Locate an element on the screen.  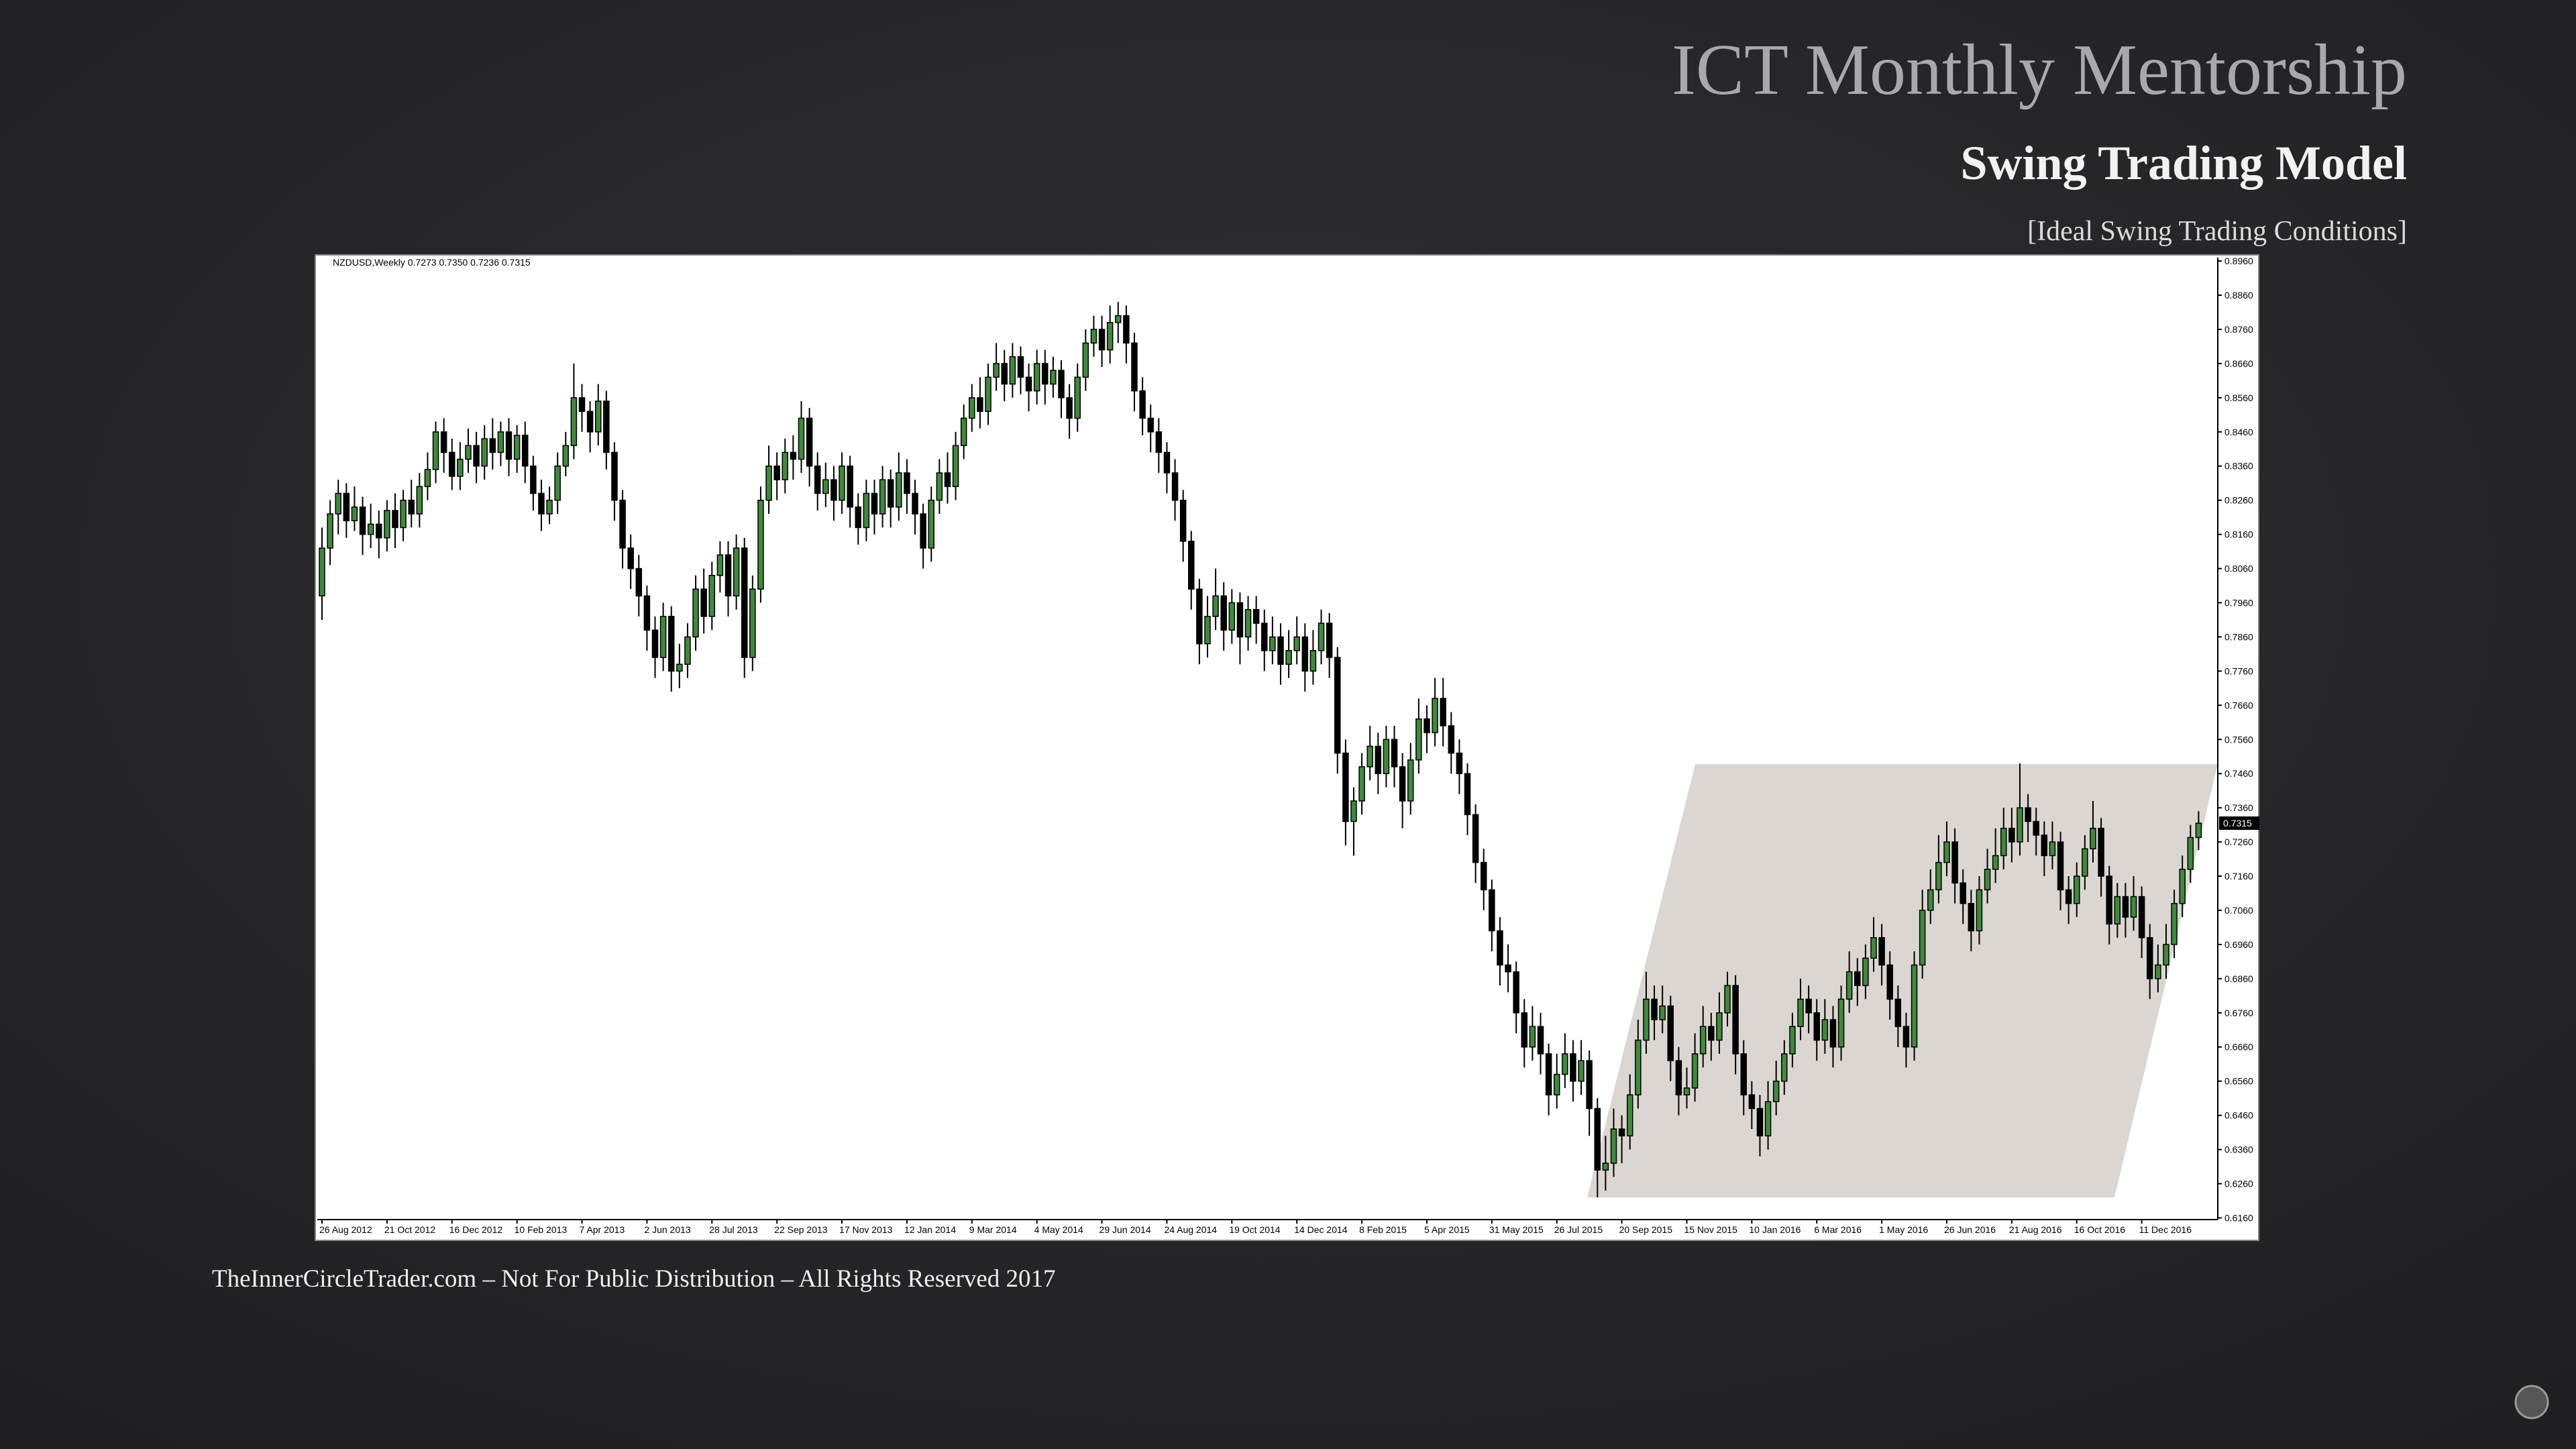
last-price-box is located at coordinates (2239, 823).